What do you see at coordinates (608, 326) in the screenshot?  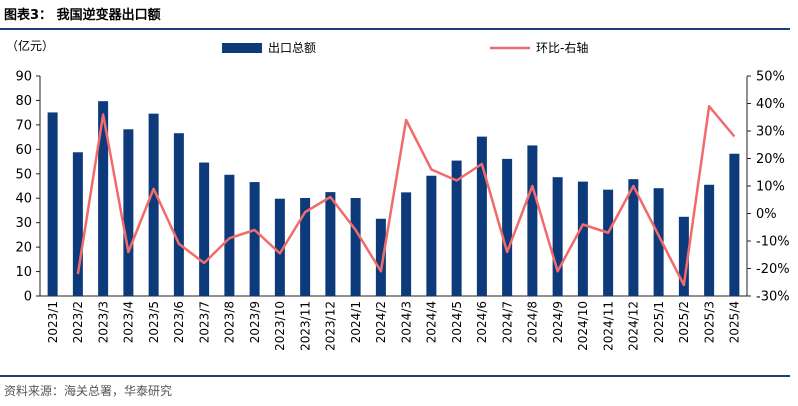 I see `x-tick-label: 2024/11` at bounding box center [608, 326].